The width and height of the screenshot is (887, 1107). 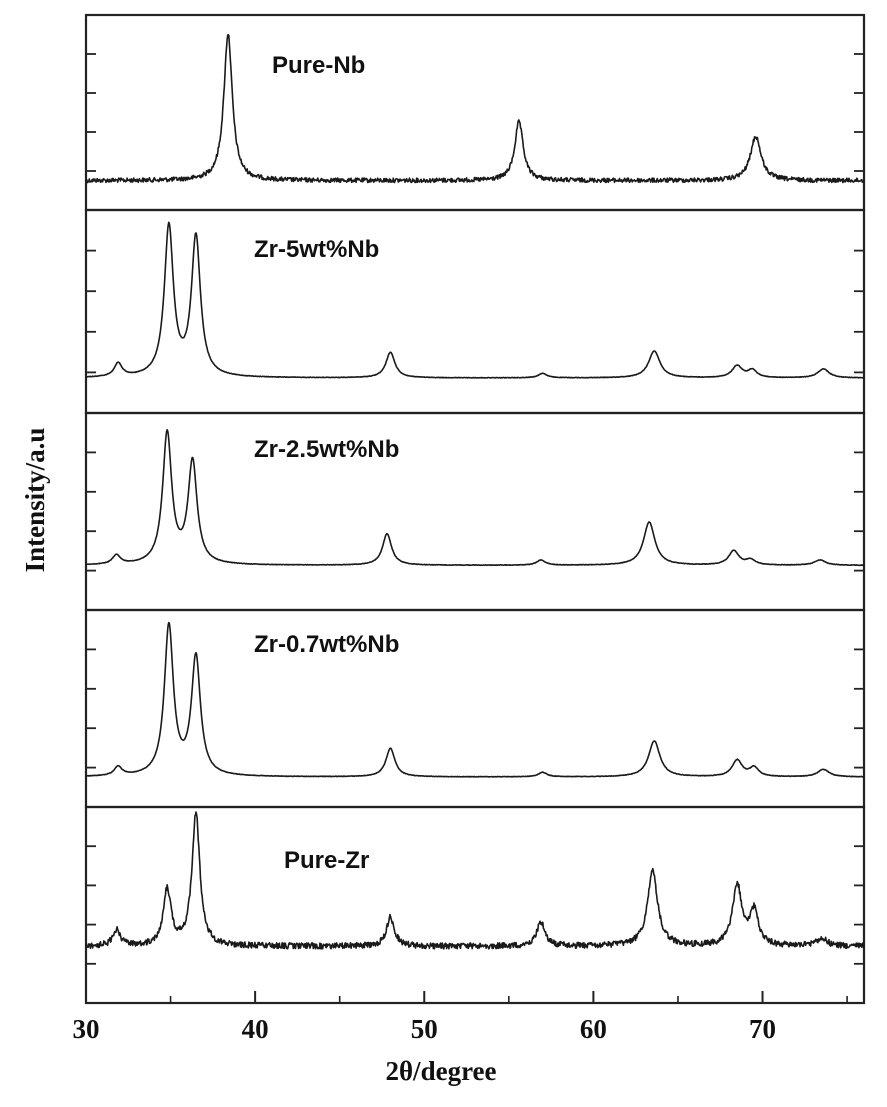 What do you see at coordinates (593, 1029) in the screenshot?
I see `x-tick-label: 60` at bounding box center [593, 1029].